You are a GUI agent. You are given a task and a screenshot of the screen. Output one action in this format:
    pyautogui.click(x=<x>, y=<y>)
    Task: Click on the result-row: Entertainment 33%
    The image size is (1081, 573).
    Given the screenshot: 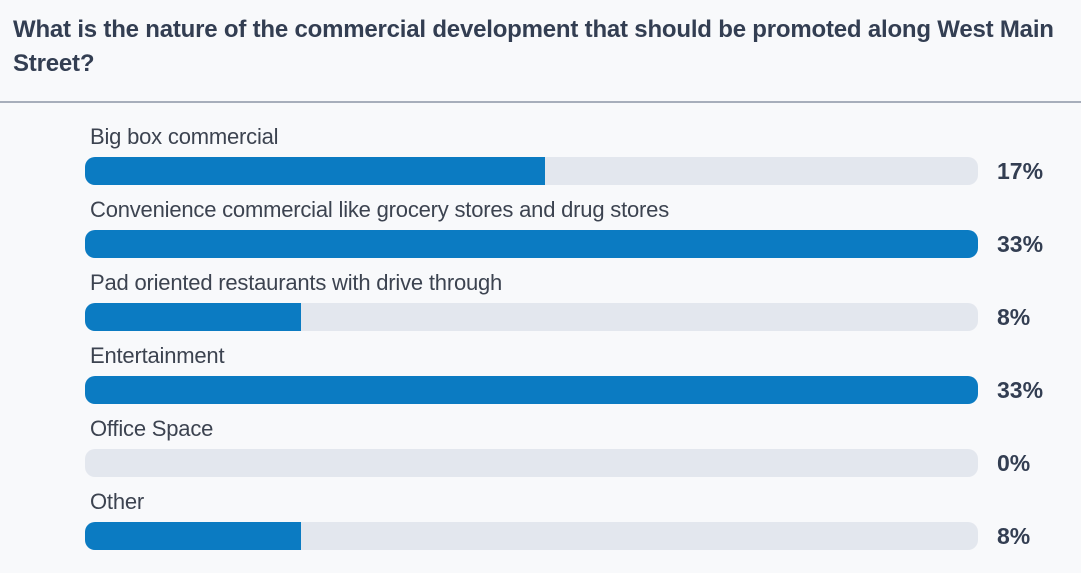 What is the action you would take?
    pyautogui.click(x=583, y=373)
    